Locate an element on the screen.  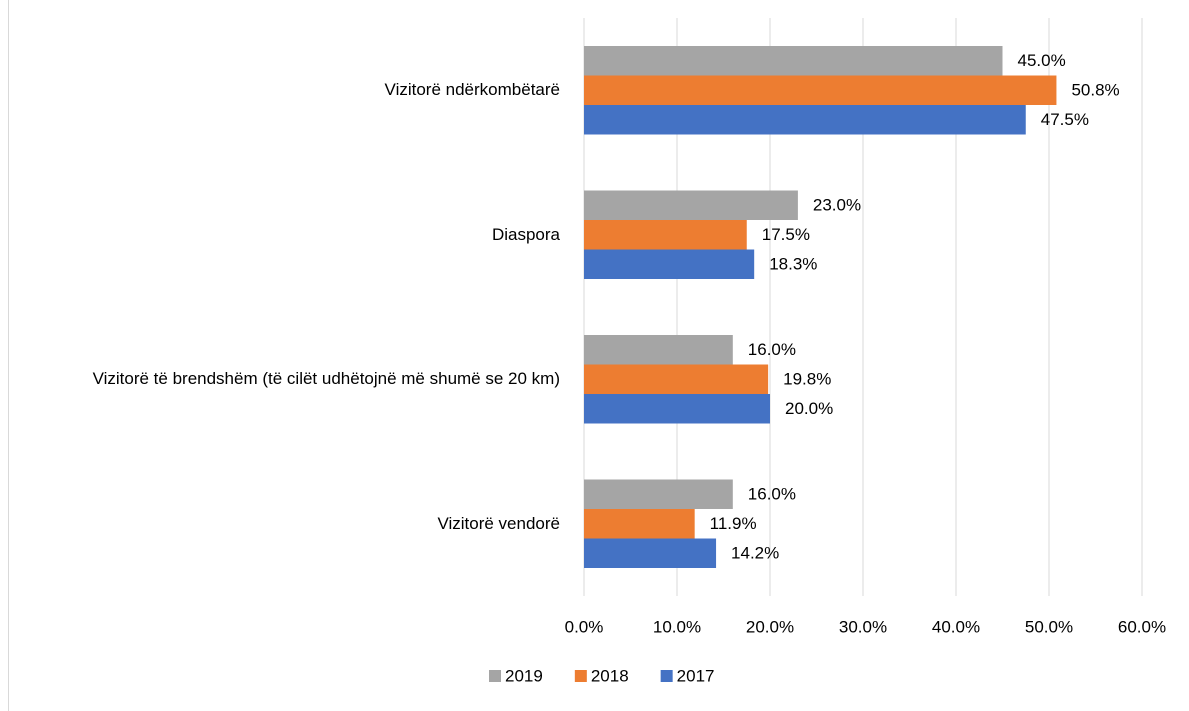
category-text: Diaspora is located at coordinates (525, 234).